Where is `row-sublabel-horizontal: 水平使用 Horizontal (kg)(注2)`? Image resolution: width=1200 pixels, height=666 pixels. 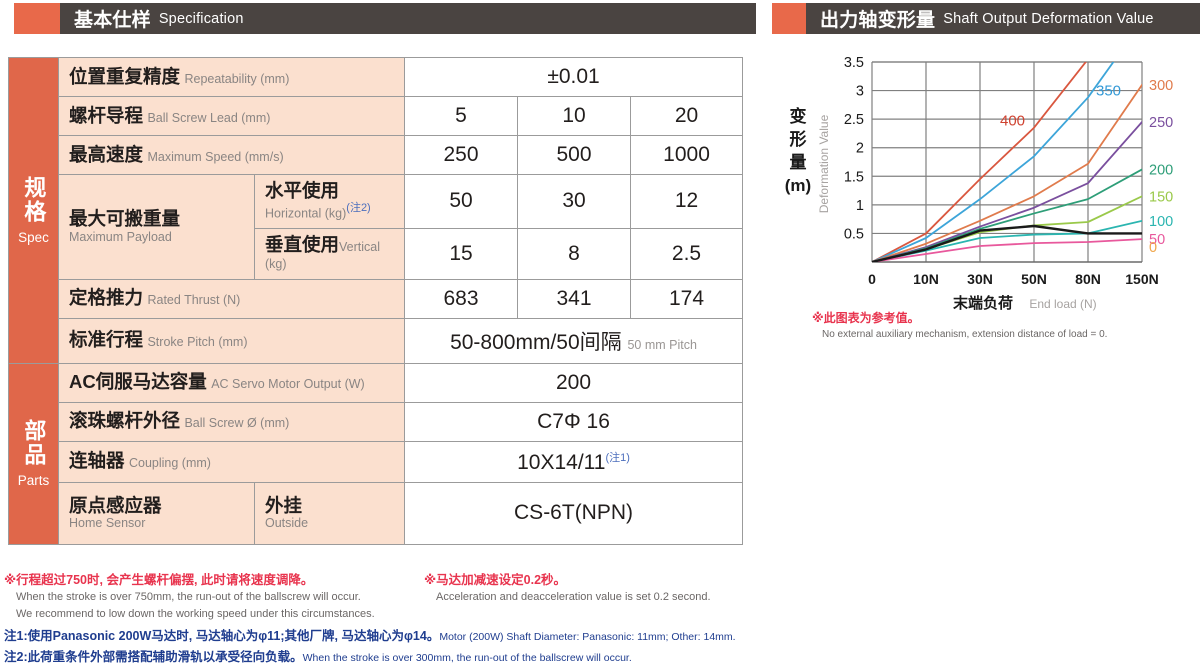
row-sublabel-horizontal: 水平使用 Horizontal (kg)(注2) is located at coordinates (329, 201).